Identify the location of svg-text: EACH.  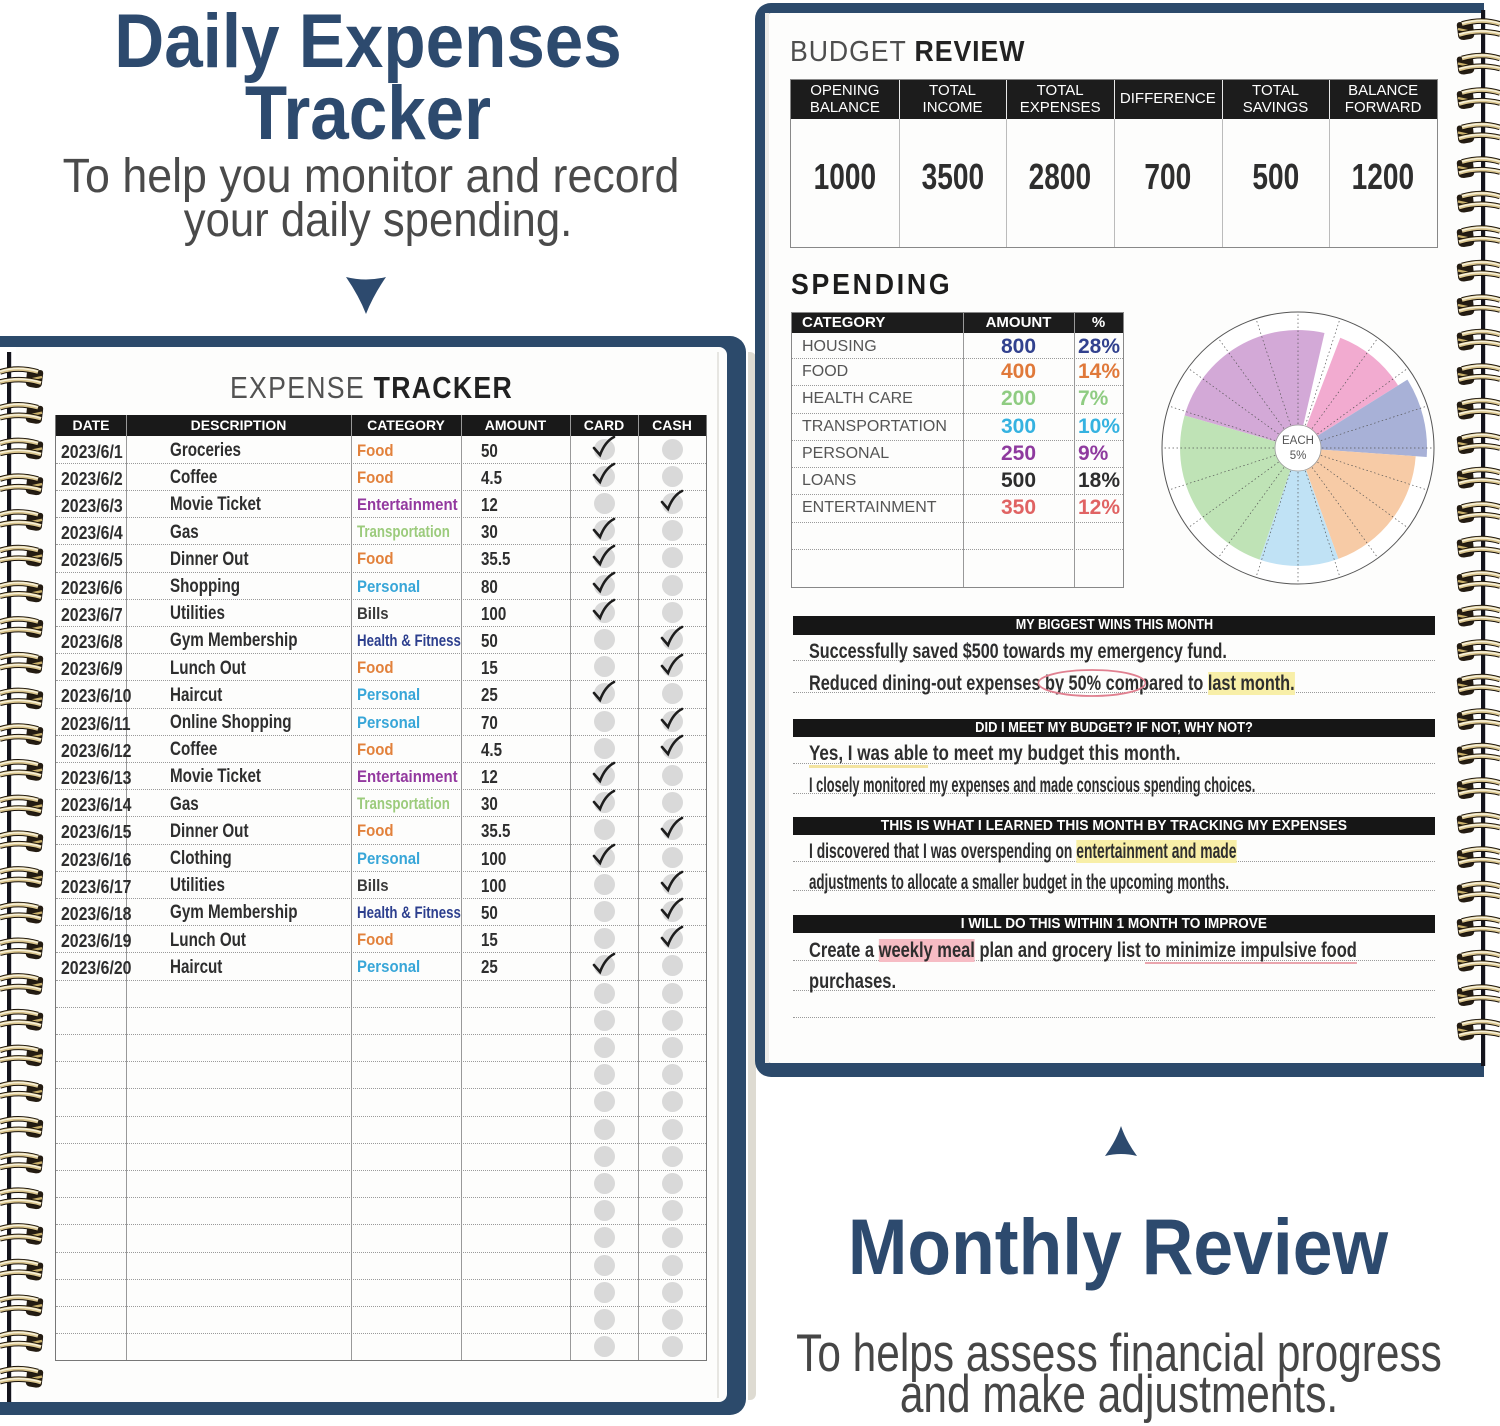
(1298, 441).